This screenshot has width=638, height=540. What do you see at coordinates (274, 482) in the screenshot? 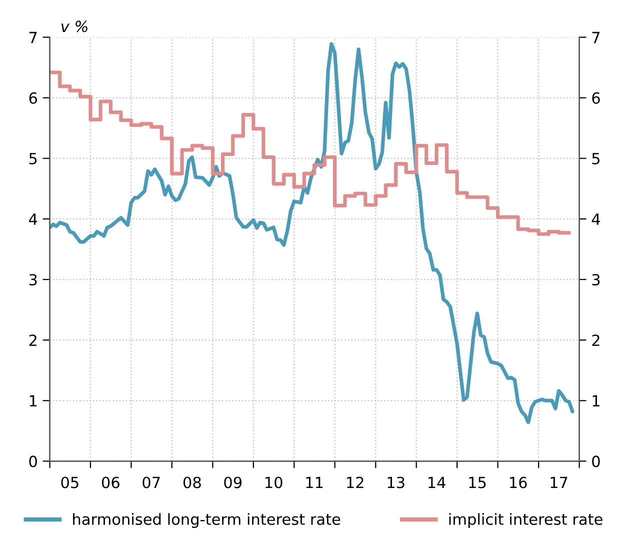
I see `x-tick-label: 10` at bounding box center [274, 482].